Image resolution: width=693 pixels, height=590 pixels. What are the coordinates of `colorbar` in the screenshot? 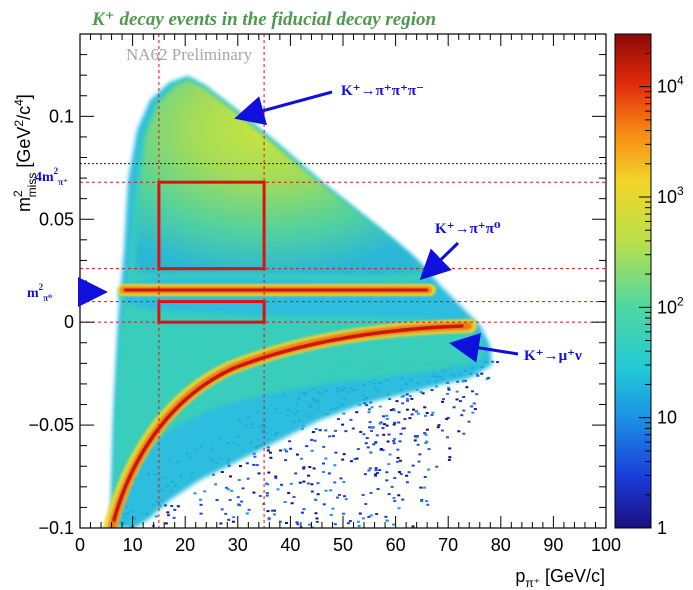 It's located at (633, 281).